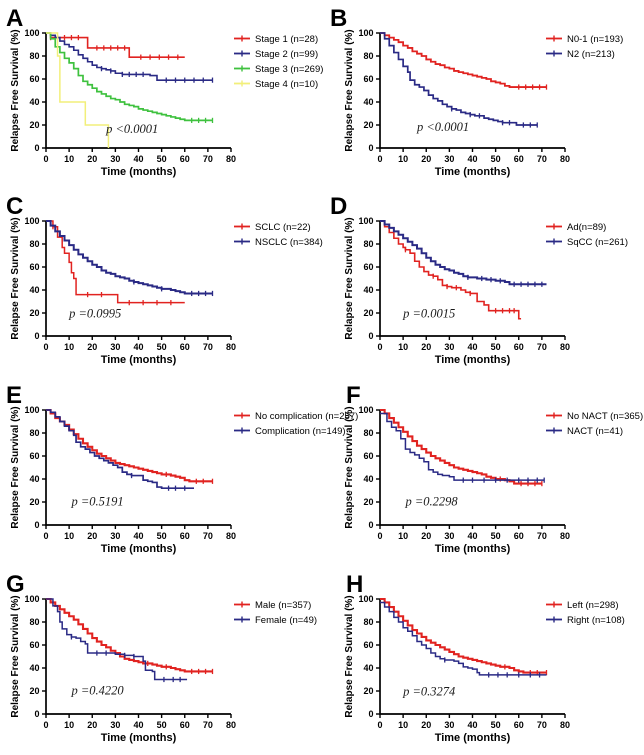  I want to click on p-value-label: p =0.2298, so click(431, 501).